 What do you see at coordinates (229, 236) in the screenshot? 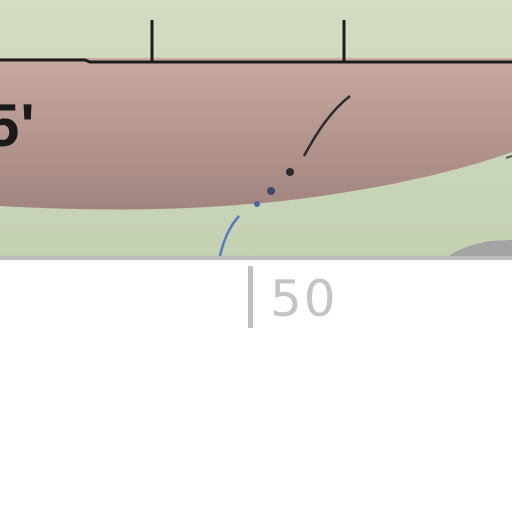
I see `trail-line-blue` at bounding box center [229, 236].